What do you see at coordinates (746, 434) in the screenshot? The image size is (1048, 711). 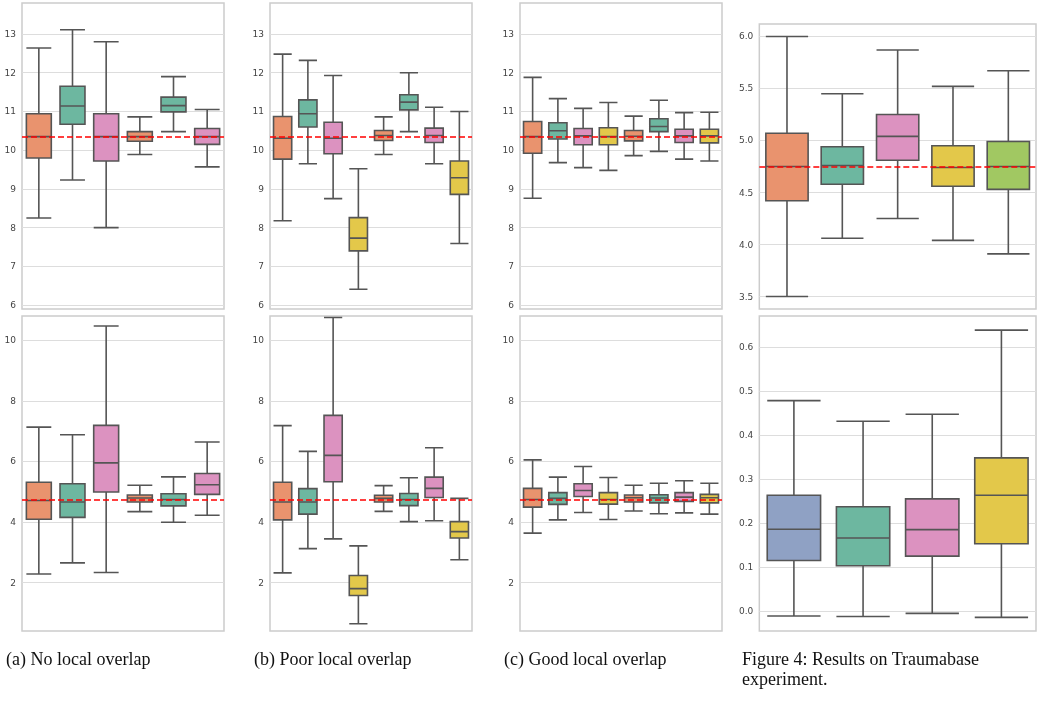 I see `y-tick-label: 0.4` at bounding box center [746, 434].